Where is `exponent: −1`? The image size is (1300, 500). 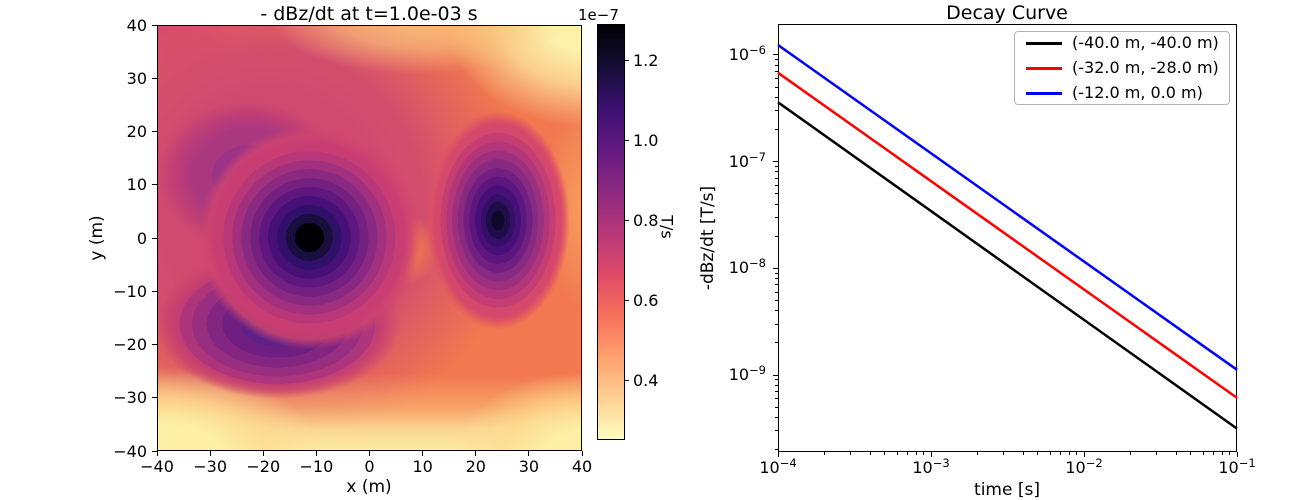
exponent: −1 is located at coordinates (1247, 463).